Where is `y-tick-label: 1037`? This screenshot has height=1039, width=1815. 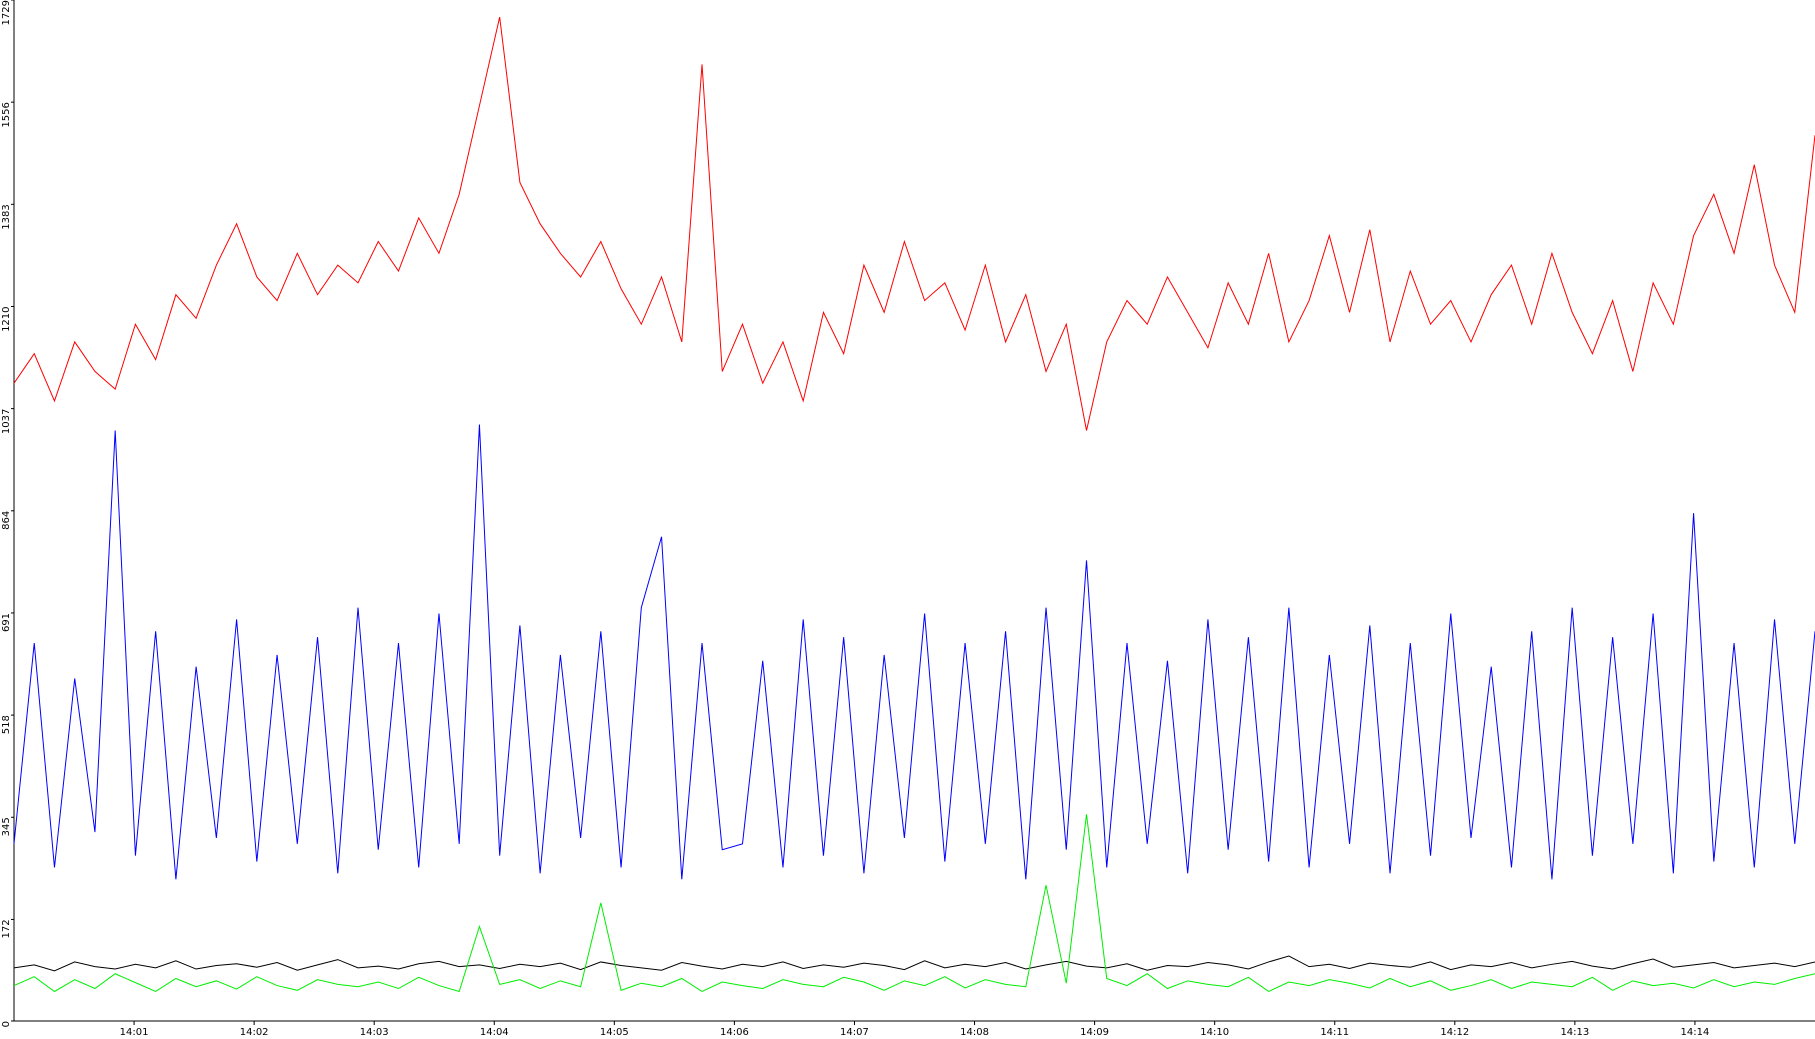
y-tick-label: 1037 is located at coordinates (6, 421).